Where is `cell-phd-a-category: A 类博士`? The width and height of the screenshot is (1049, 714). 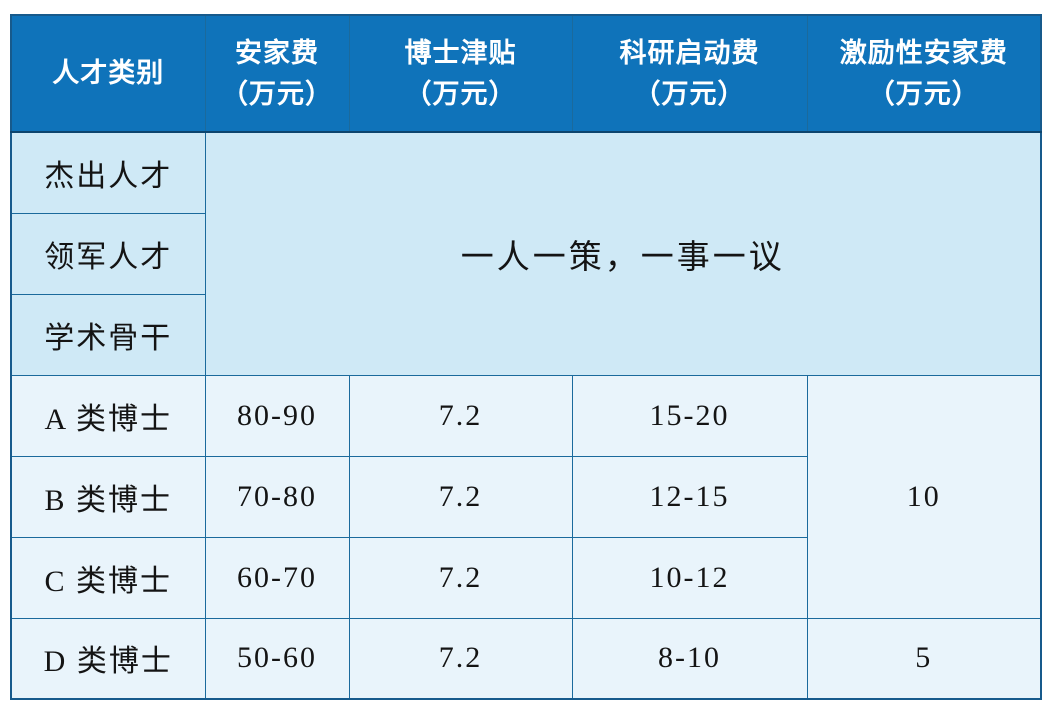 cell-phd-a-category: A 类博士 is located at coordinates (108, 415).